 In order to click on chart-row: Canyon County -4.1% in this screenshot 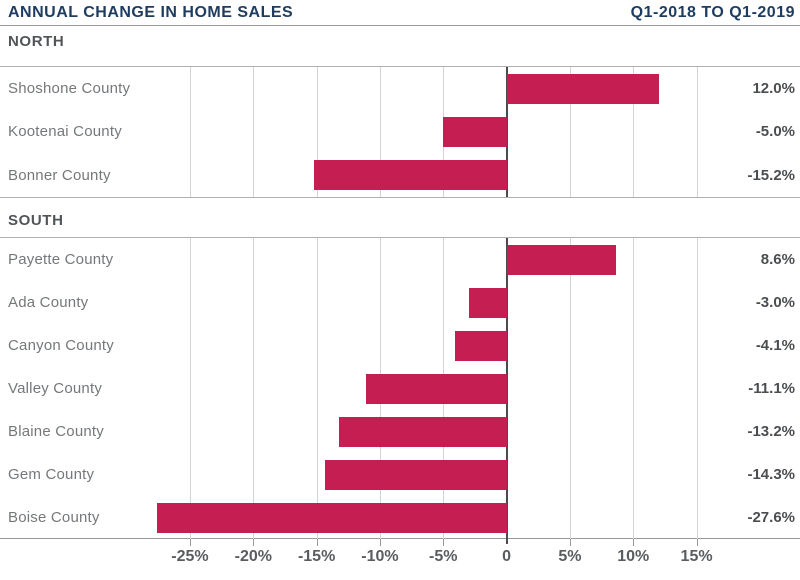, I will do `click(400, 345)`.